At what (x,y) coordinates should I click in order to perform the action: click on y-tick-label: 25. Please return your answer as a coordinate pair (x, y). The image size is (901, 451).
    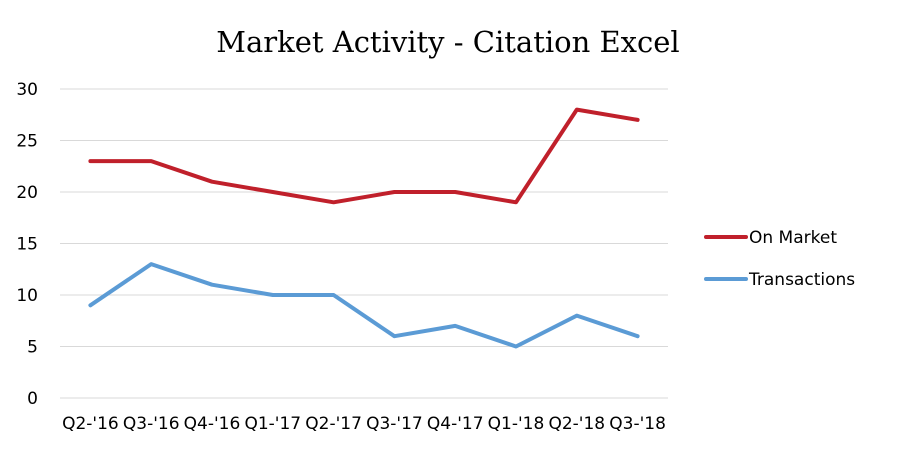
    Looking at the image, I should click on (27, 142).